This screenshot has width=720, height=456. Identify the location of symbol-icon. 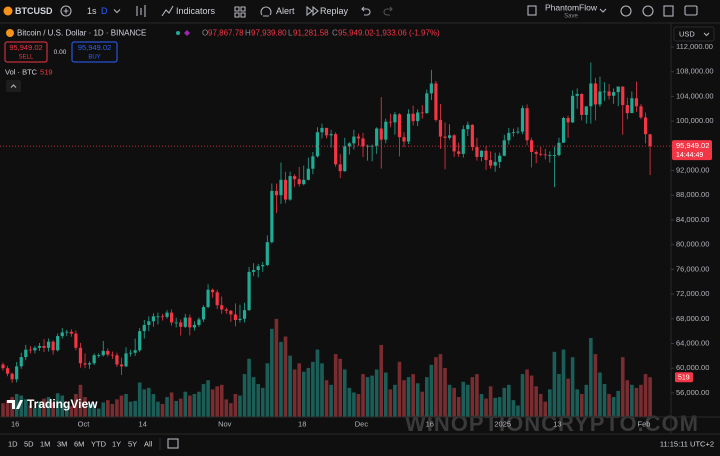
(8, 11).